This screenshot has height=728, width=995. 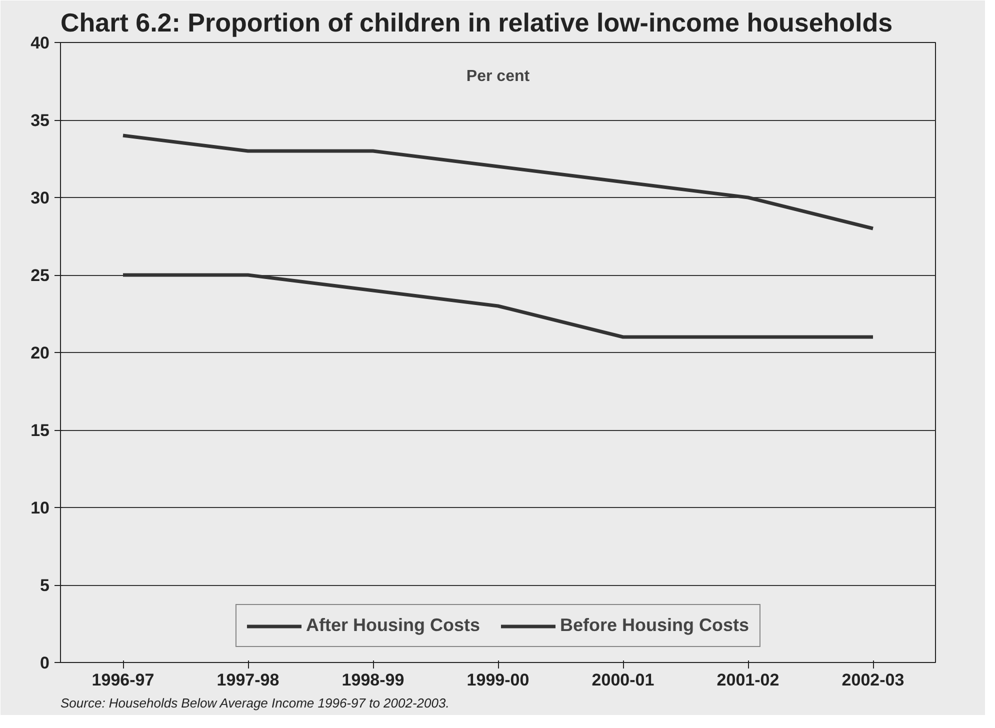 I want to click on y-tick-label: 20, so click(x=40, y=353).